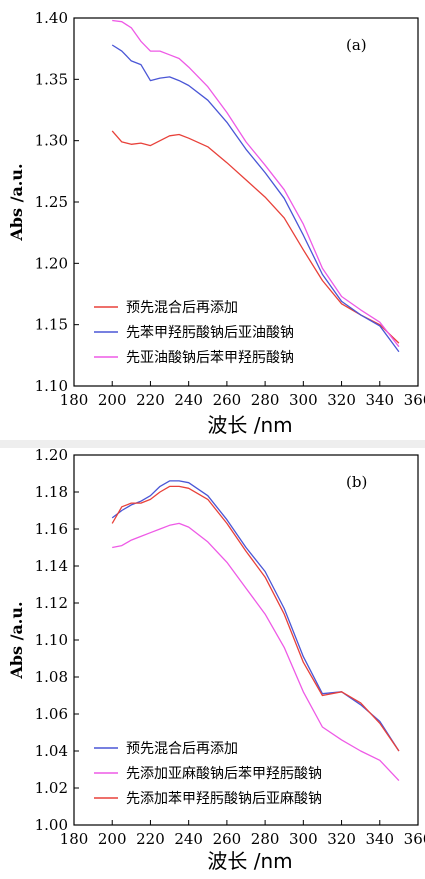 The width and height of the screenshot is (425, 879). What do you see at coordinates (51, 566) in the screenshot?
I see `y-tick-label: 1.14` at bounding box center [51, 566].